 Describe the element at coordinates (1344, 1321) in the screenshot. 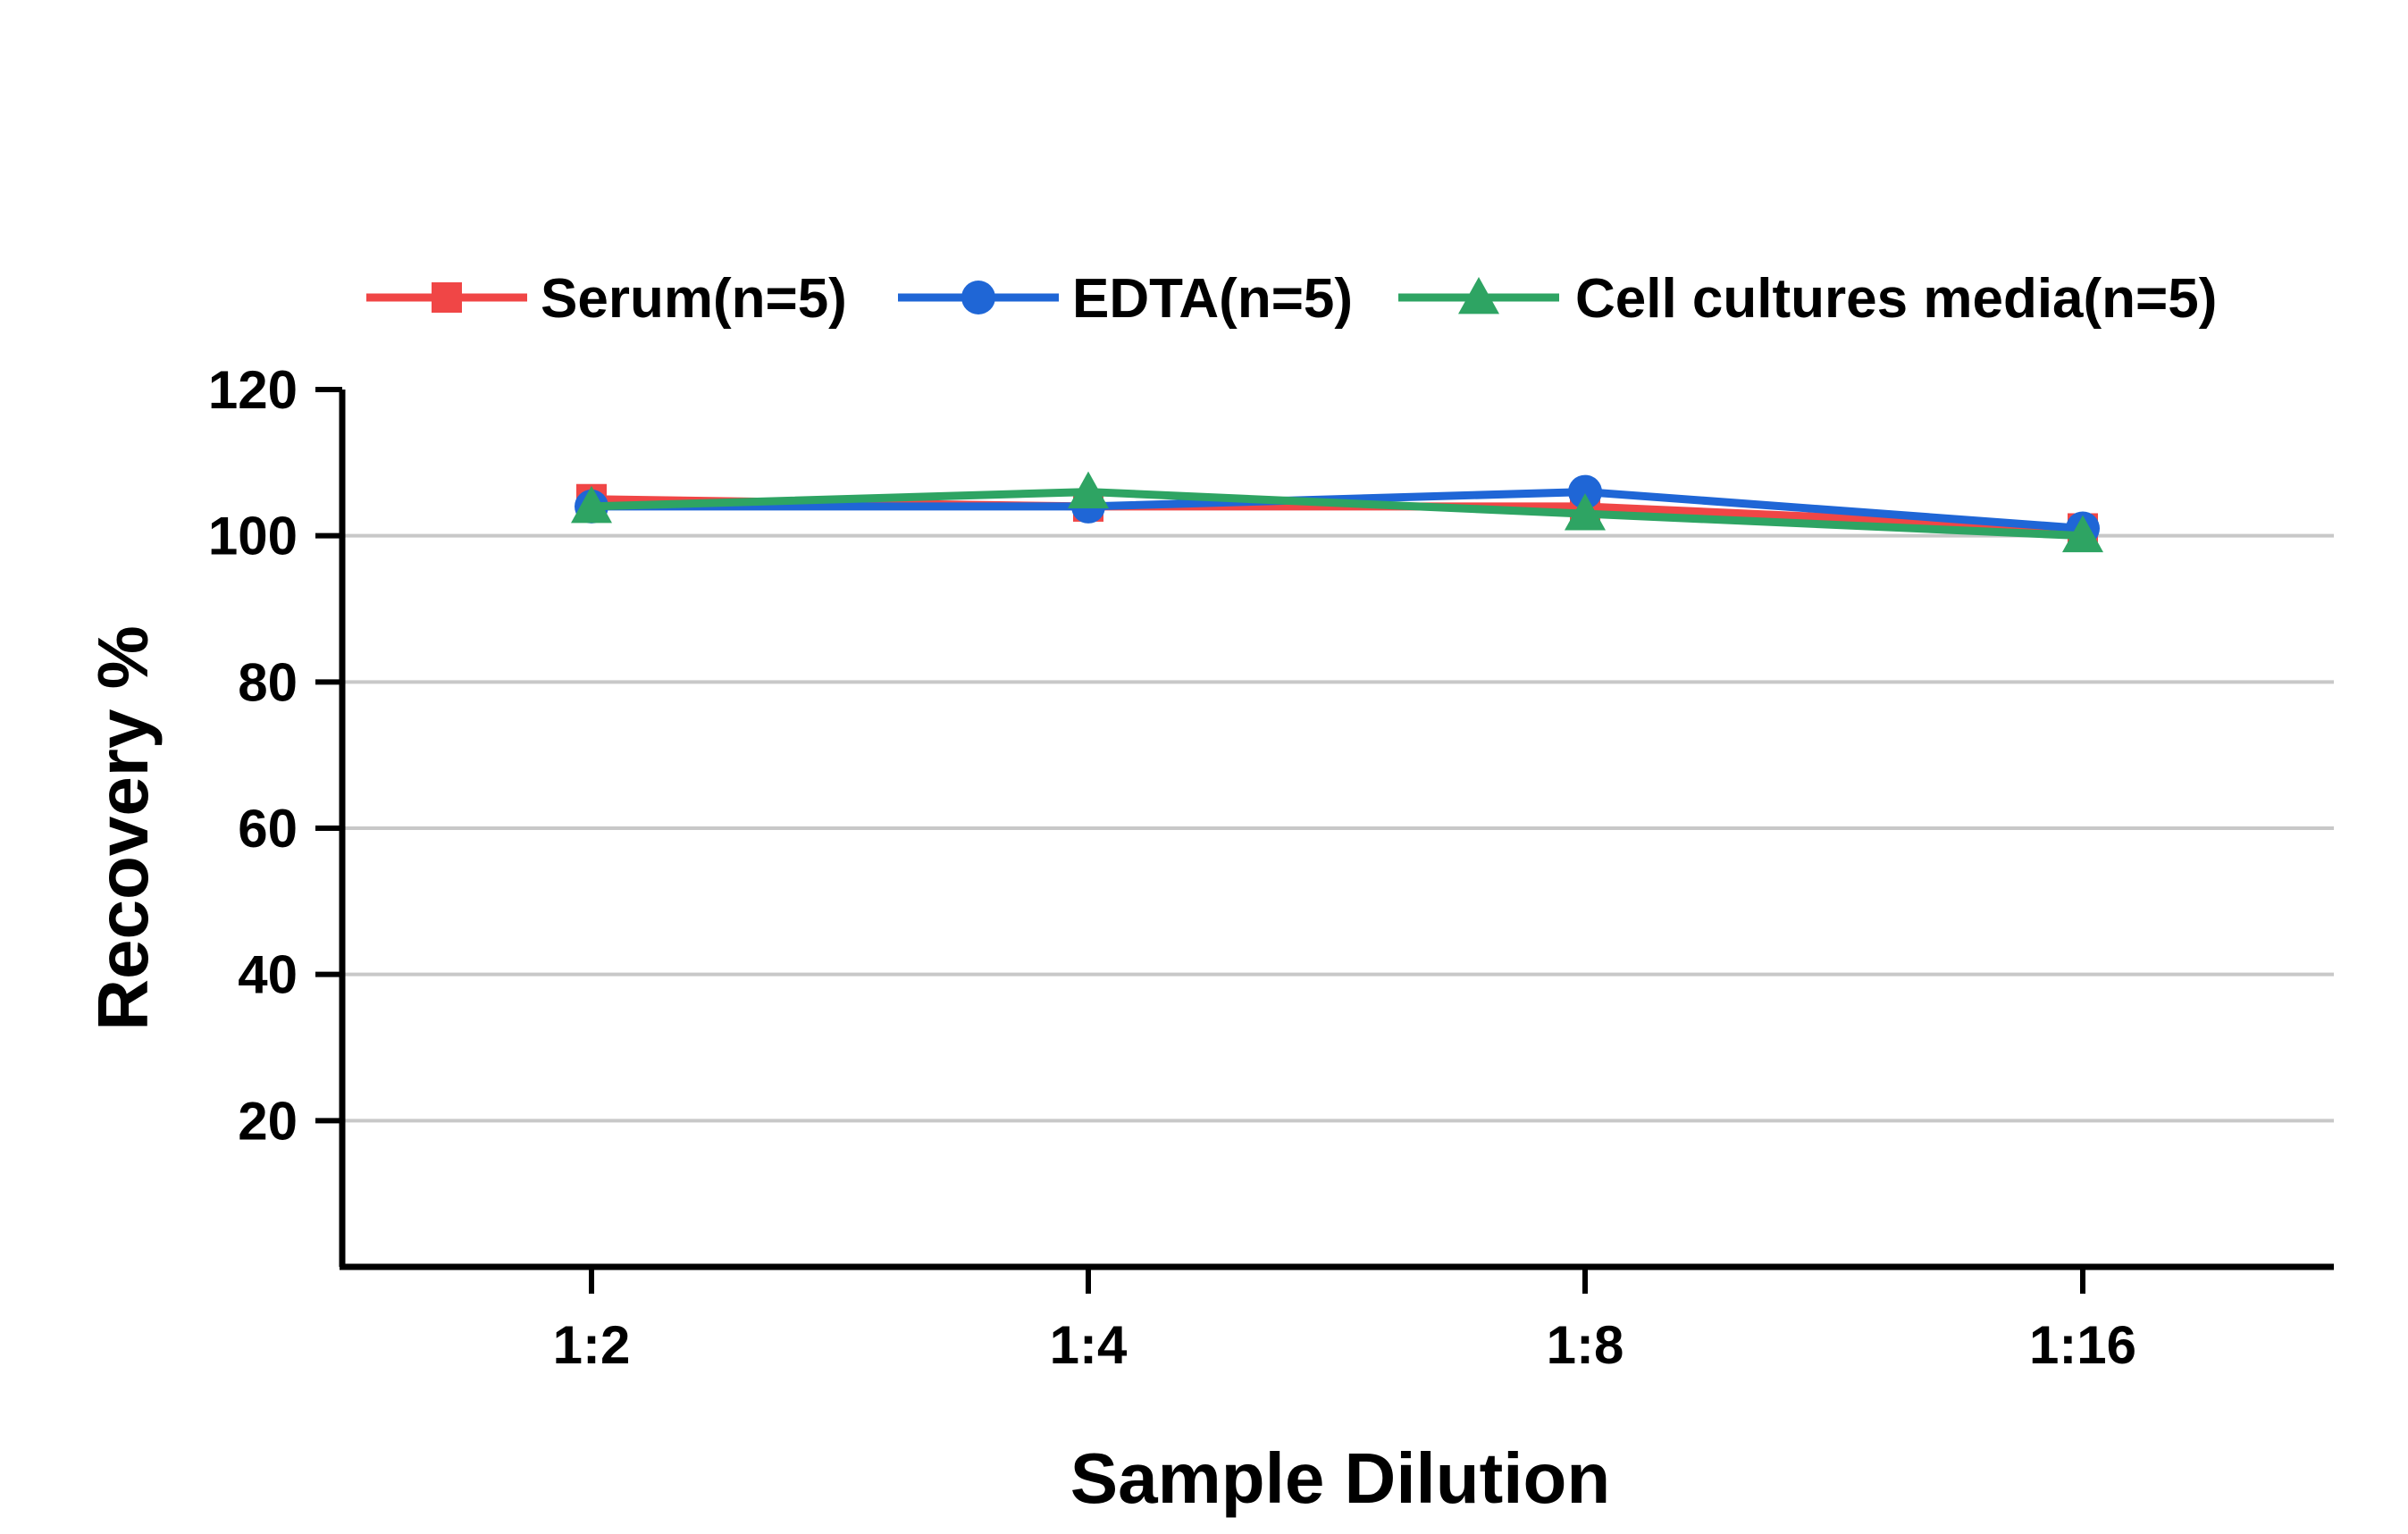

I see `x-ticks: 1:2 1:4 1:8 1:16` at that location.